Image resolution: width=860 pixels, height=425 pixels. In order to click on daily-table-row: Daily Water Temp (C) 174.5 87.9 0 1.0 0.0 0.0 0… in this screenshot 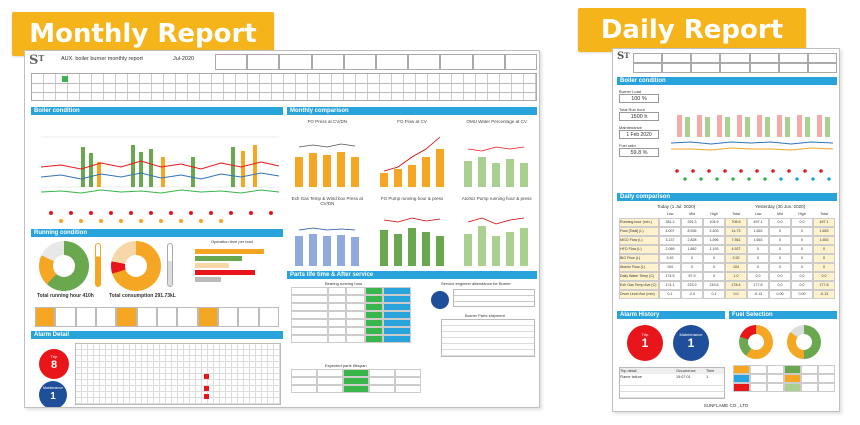, I will do `click(727, 276)`.